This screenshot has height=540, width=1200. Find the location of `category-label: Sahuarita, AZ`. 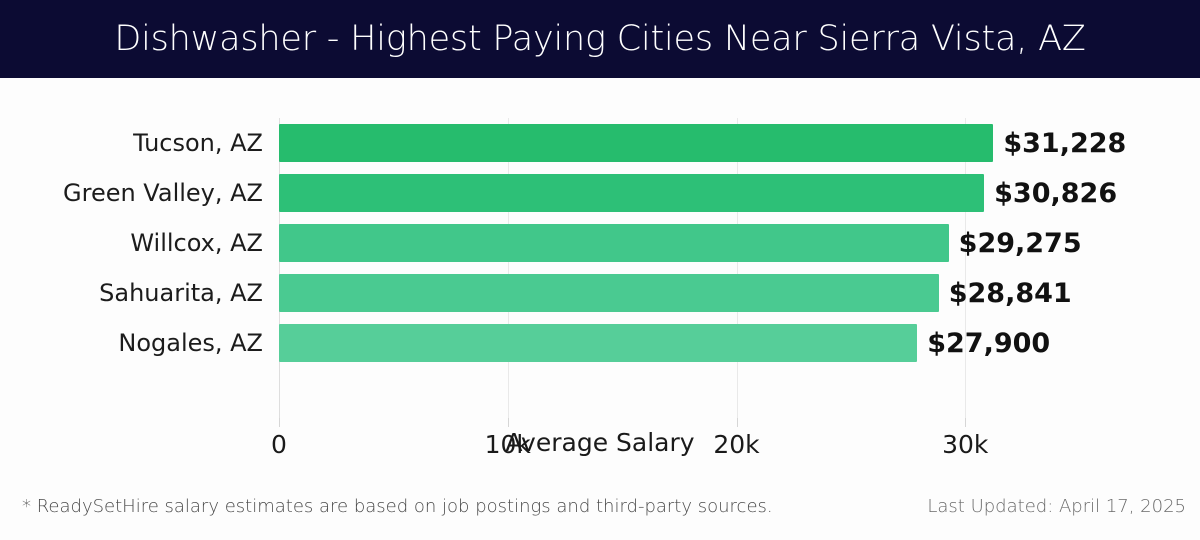

category-label: Sahuarita, AZ is located at coordinates (181, 293).